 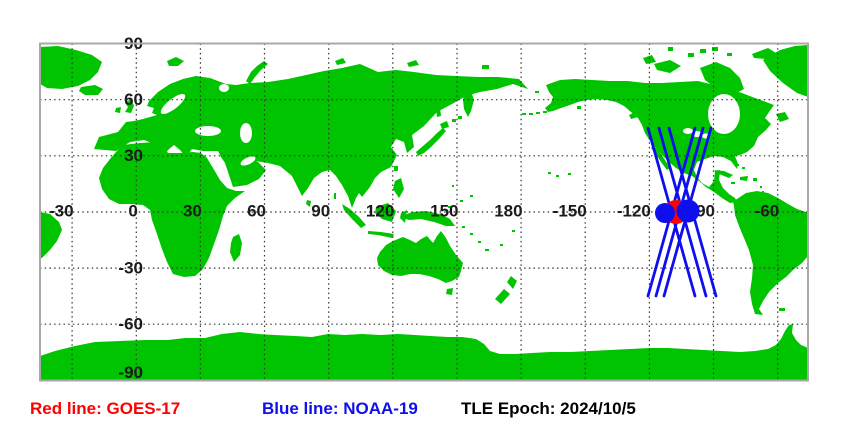 I want to click on landmass-nz-north, so click(x=512, y=282).